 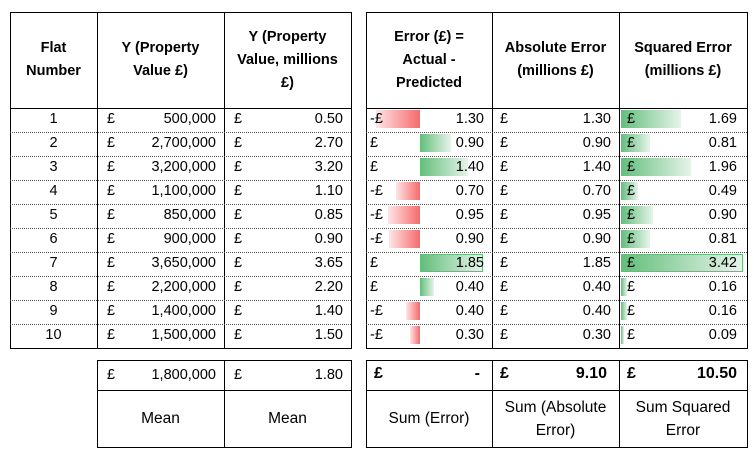 I want to click on property-value-millions: 1.50, so click(x=329, y=335).